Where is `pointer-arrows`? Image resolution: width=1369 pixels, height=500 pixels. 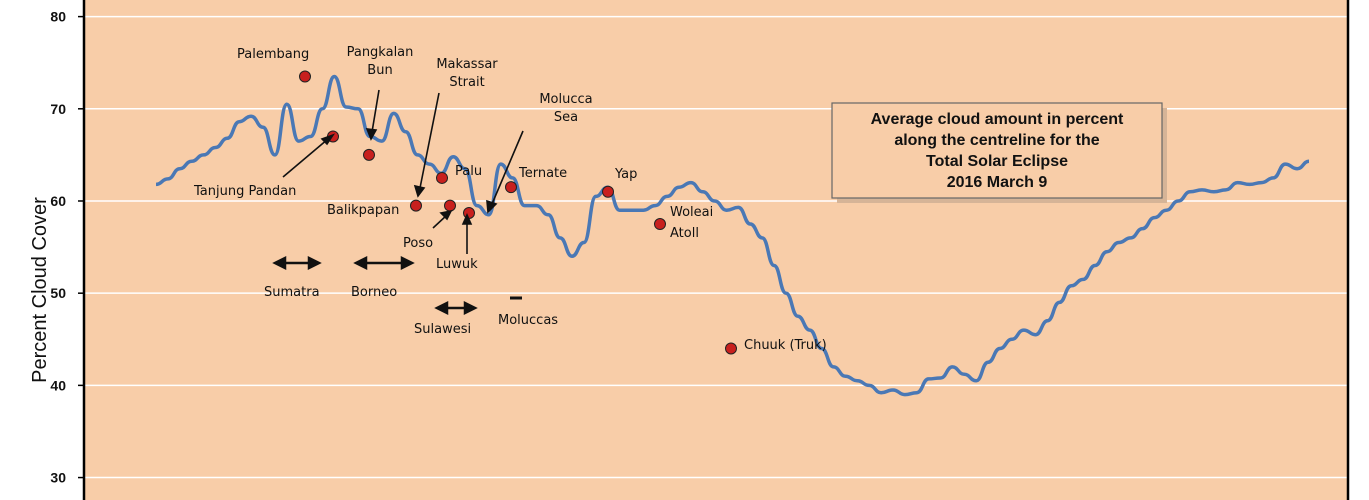
pointer-arrows is located at coordinates (403, 171).